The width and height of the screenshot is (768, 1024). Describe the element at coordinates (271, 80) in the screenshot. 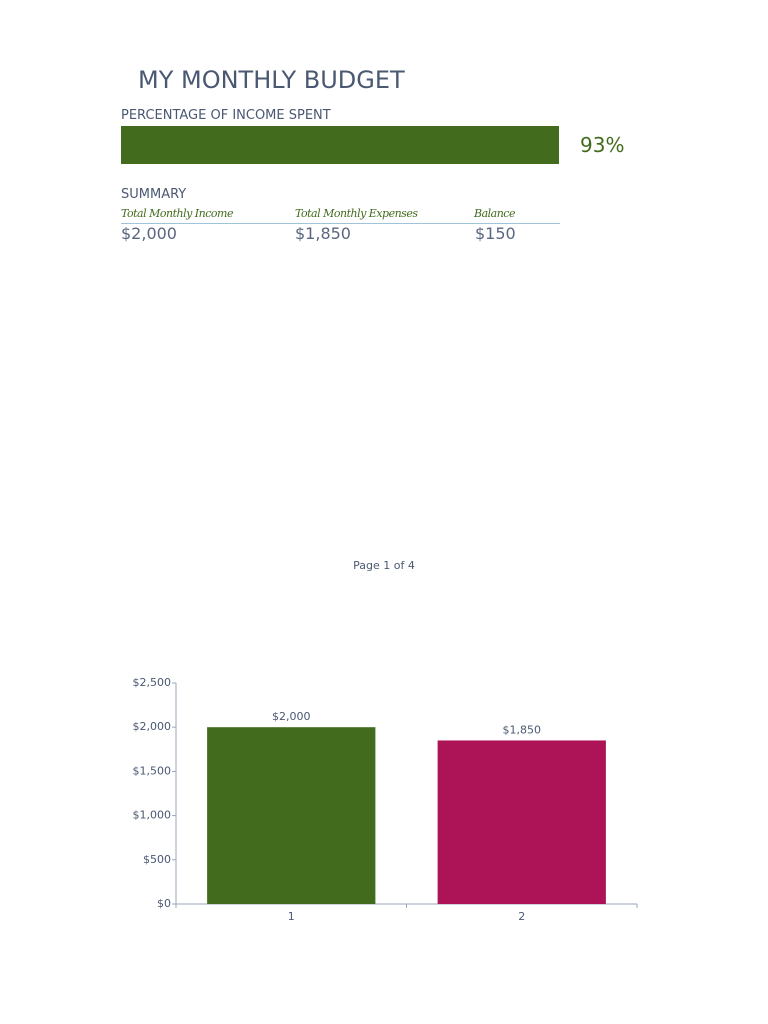

I see `title: MY MONTHLY BUDGET` at that location.